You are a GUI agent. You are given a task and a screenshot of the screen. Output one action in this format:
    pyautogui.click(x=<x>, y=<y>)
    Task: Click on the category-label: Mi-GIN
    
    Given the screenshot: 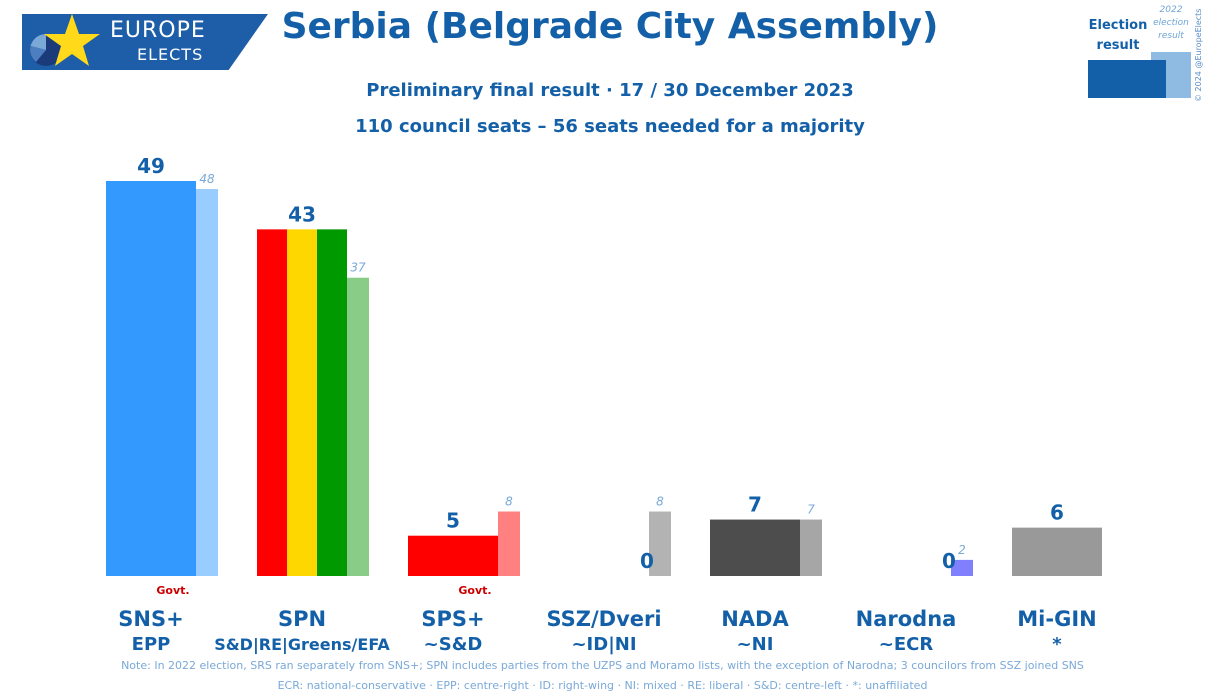 What is the action you would take?
    pyautogui.click(x=1056, y=619)
    